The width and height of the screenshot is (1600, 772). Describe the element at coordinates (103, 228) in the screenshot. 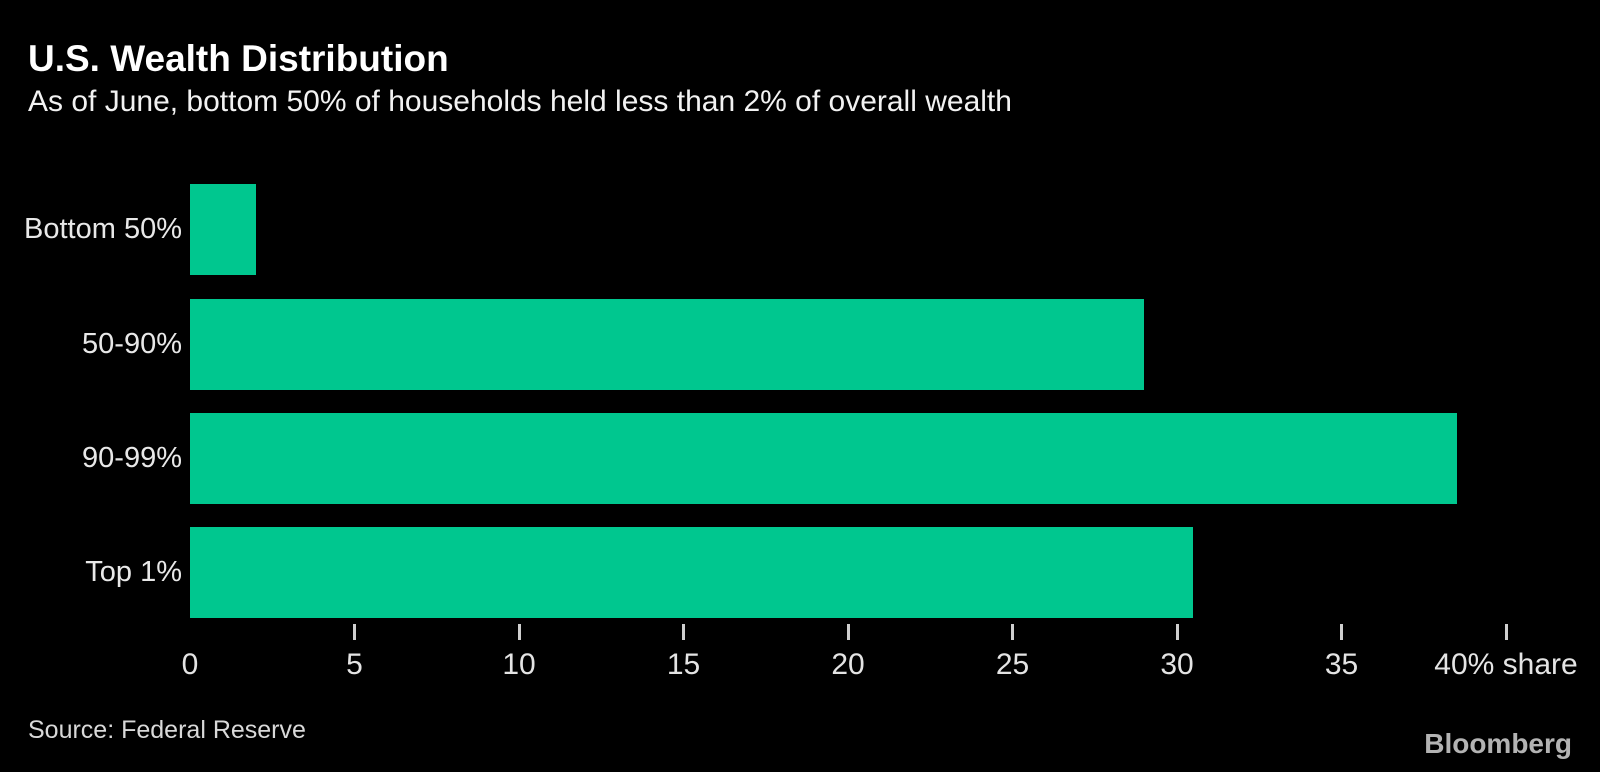

I see `category-label-bottom-50: Bottom 50%` at that location.